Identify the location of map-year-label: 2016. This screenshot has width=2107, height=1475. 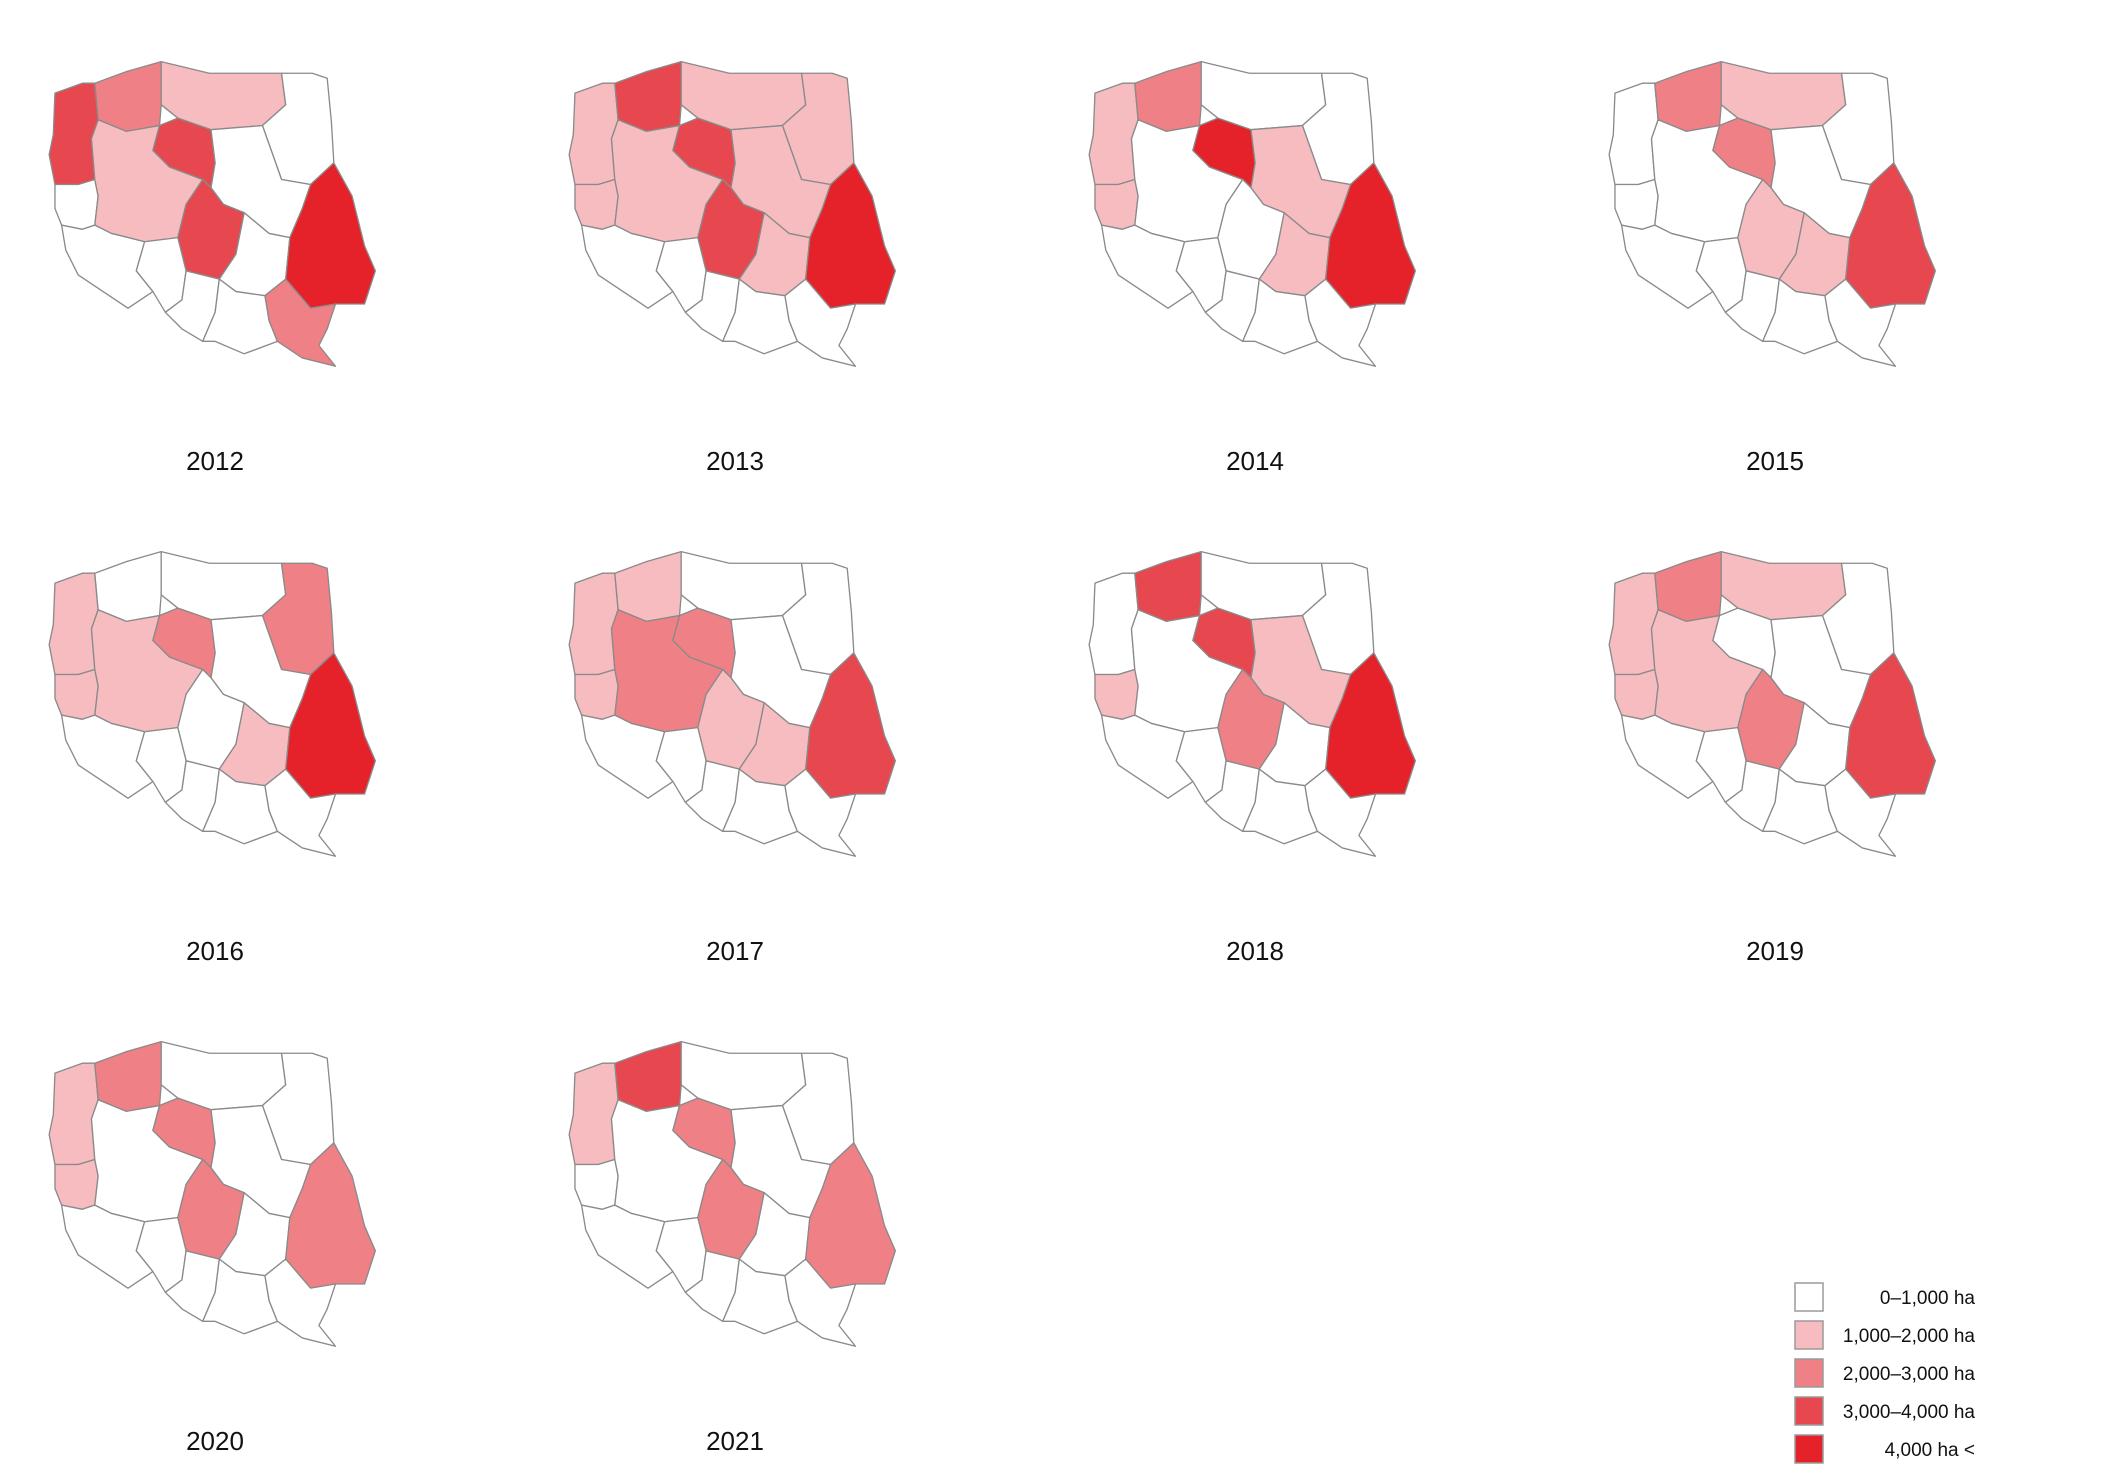
(215, 951).